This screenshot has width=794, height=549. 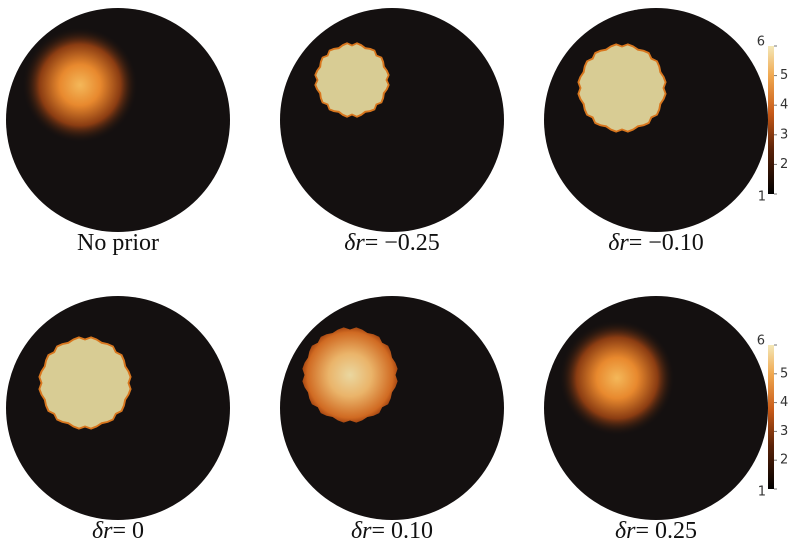 I want to click on caption-value: = 0.25, so click(x=666, y=531).